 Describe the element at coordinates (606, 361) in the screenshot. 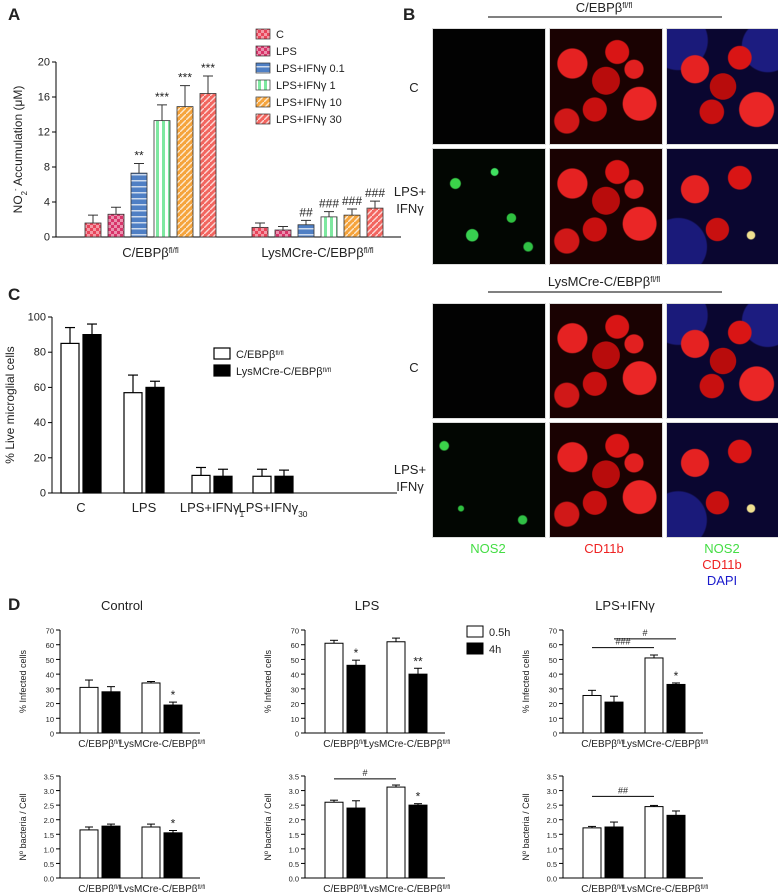

I see `micrograph-c-cd11b-bottom` at that location.